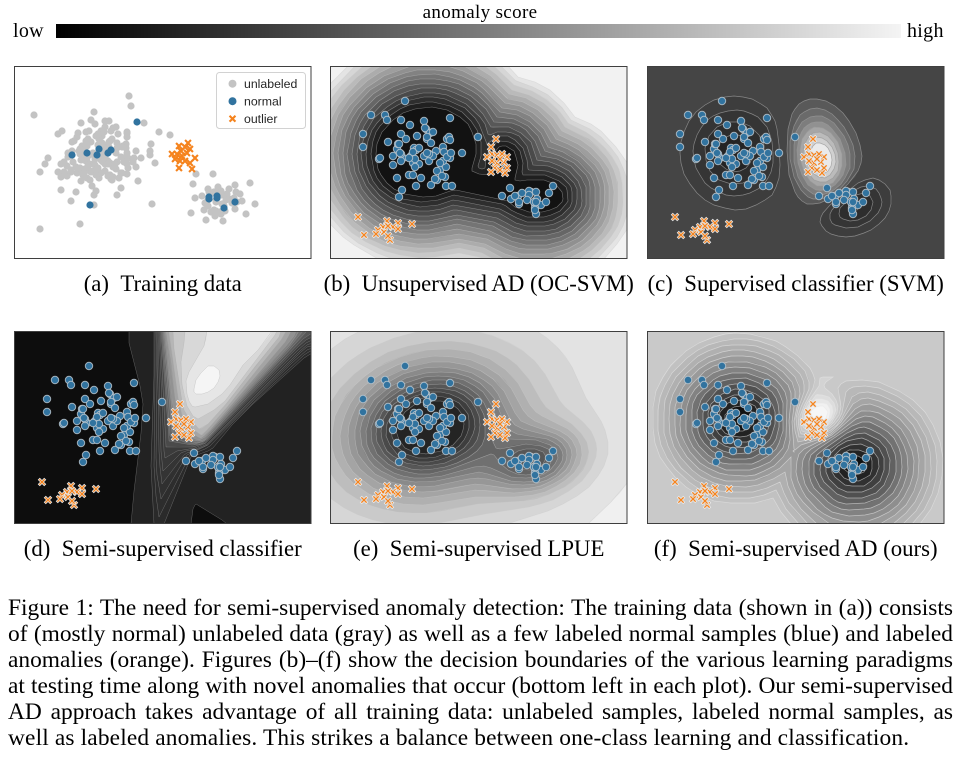  I want to click on svg-text: outlier, so click(261, 119).